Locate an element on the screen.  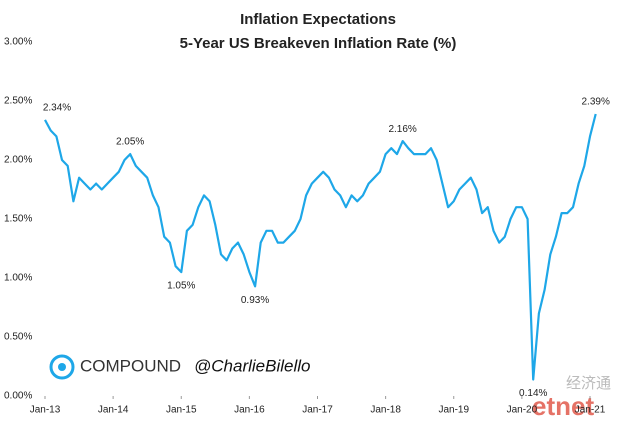
data-label: 2.16% is located at coordinates (402, 129).